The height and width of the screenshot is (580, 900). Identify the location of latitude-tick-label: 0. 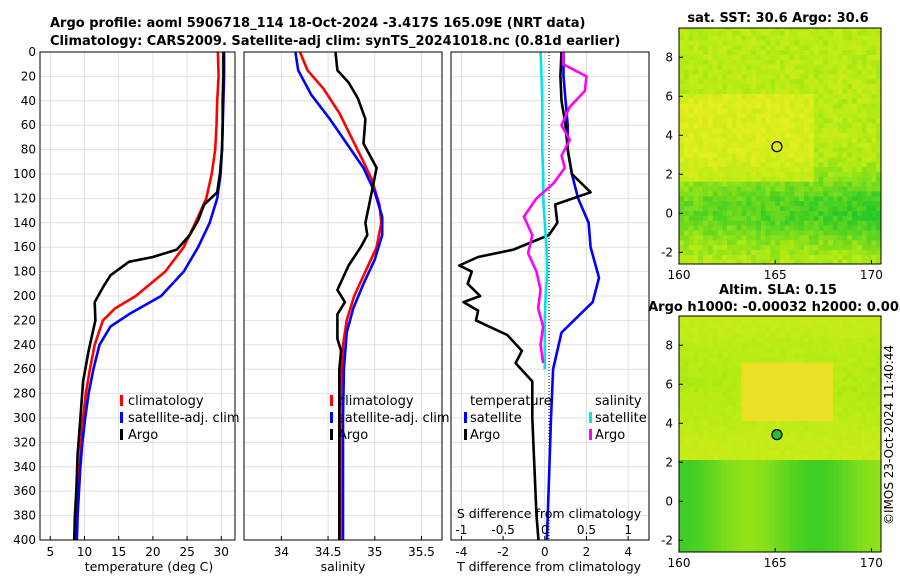
(669, 213).